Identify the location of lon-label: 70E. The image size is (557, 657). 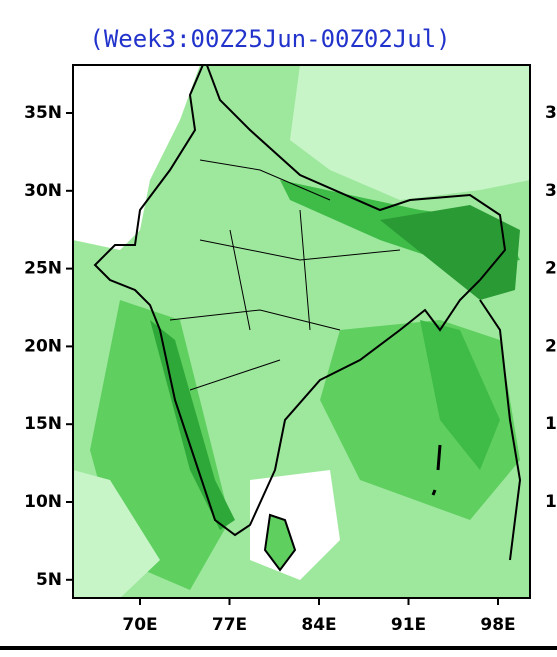
(139, 625).